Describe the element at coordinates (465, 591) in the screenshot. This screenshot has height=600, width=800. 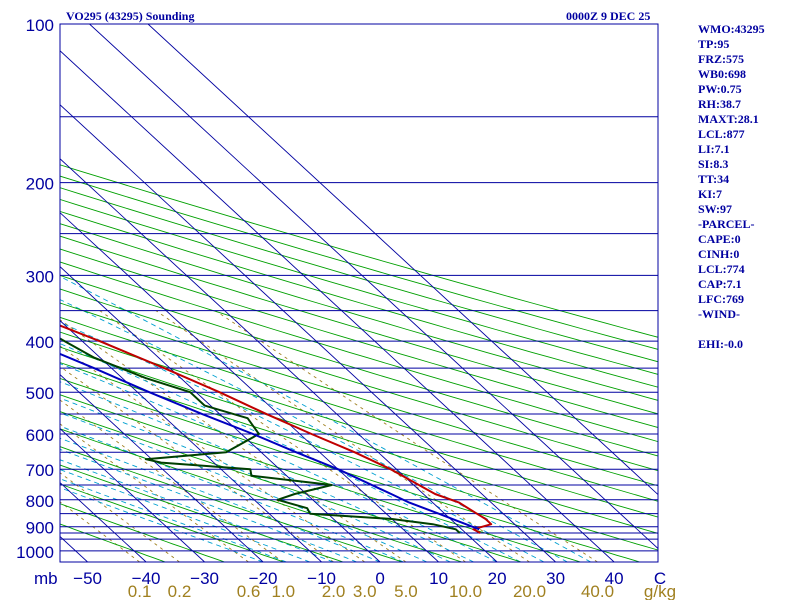
I see `mixing-ratio-label: 10.0` at that location.